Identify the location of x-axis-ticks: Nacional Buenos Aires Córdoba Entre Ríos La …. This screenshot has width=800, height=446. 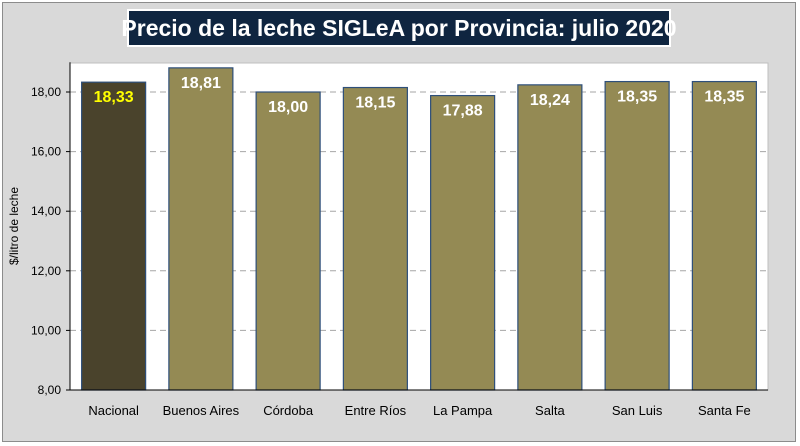
(419, 410).